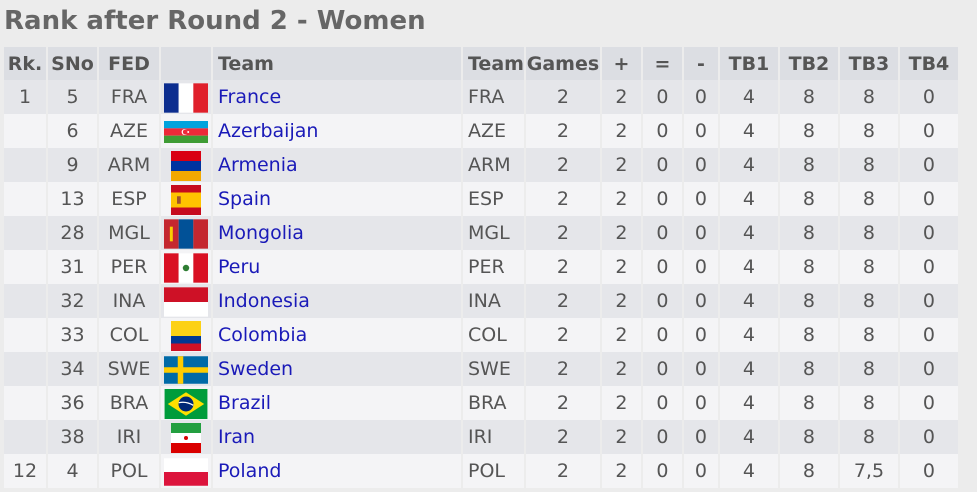 This screenshot has width=977, height=492. I want to click on col-header-tb1: TB1, so click(749, 63).